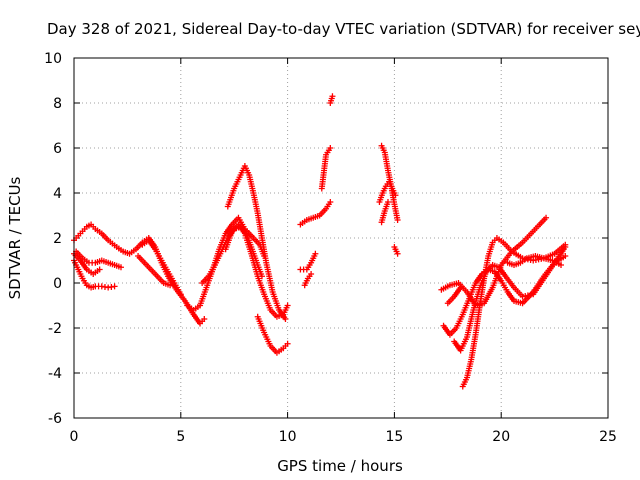  What do you see at coordinates (608, 437) in the screenshot?
I see `x-tick-label: 25` at bounding box center [608, 437].